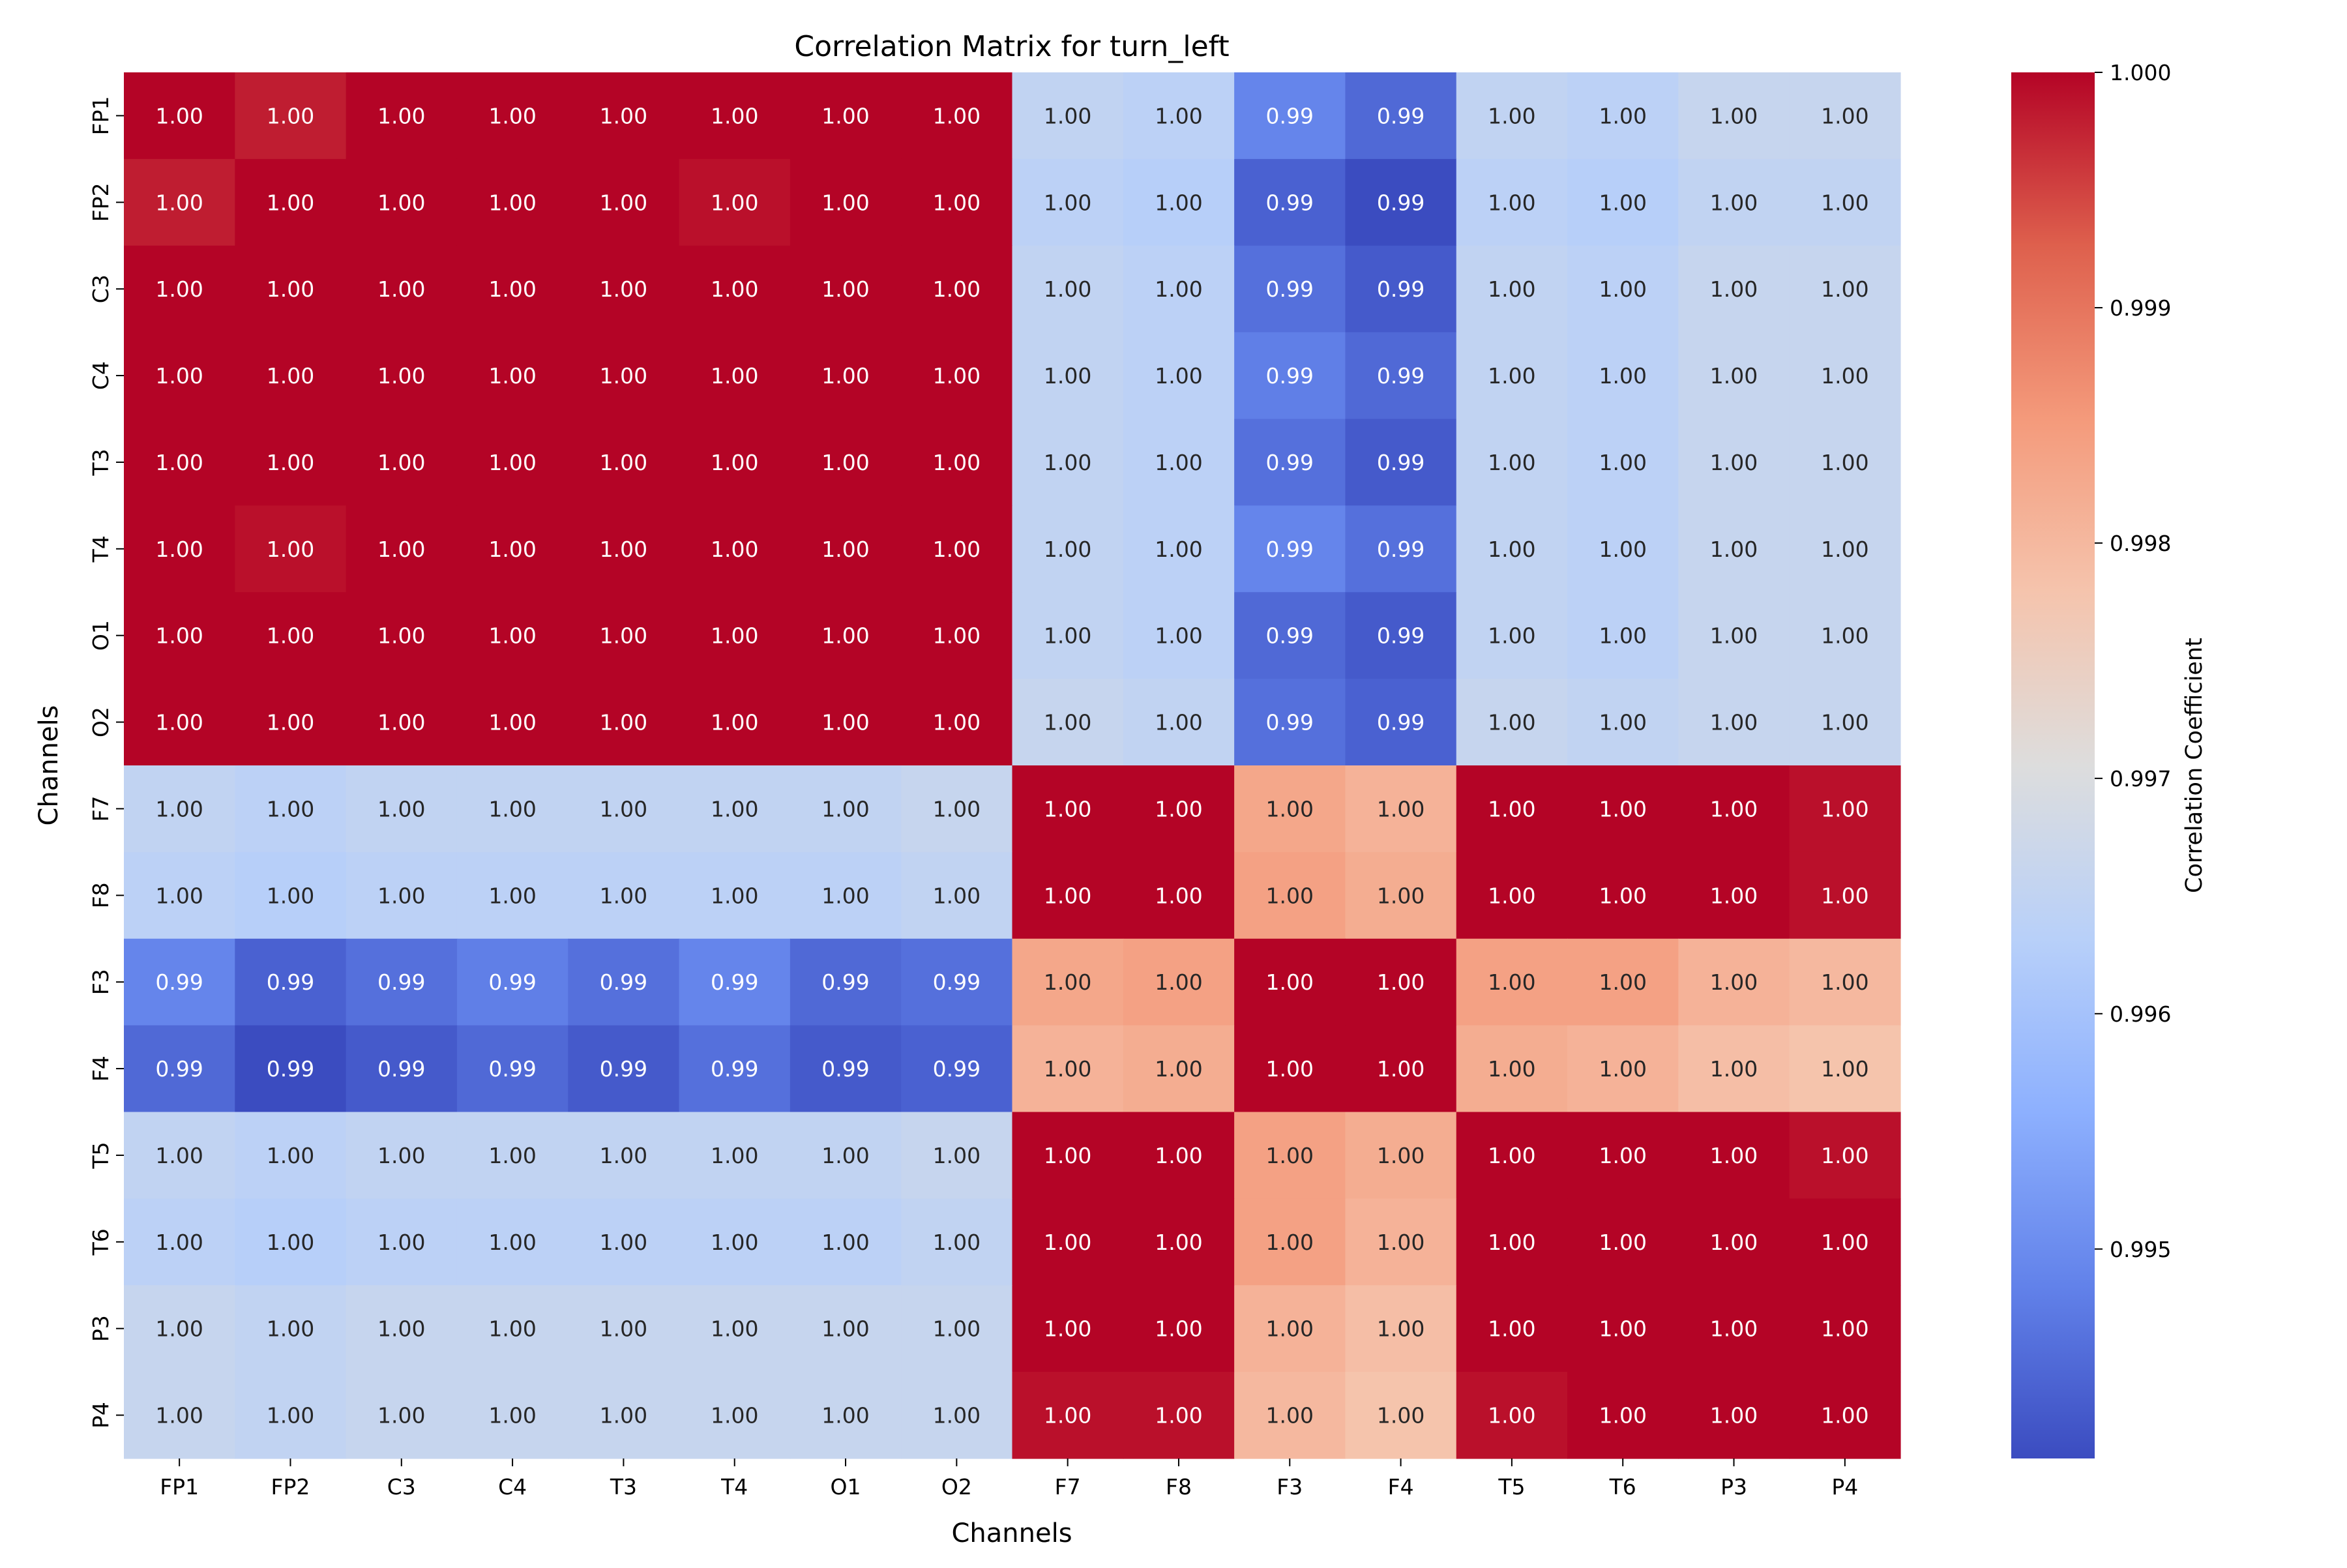 The image size is (2347, 1568). What do you see at coordinates (101, 375) in the screenshot?
I see `y-tick-label: C4` at bounding box center [101, 375].